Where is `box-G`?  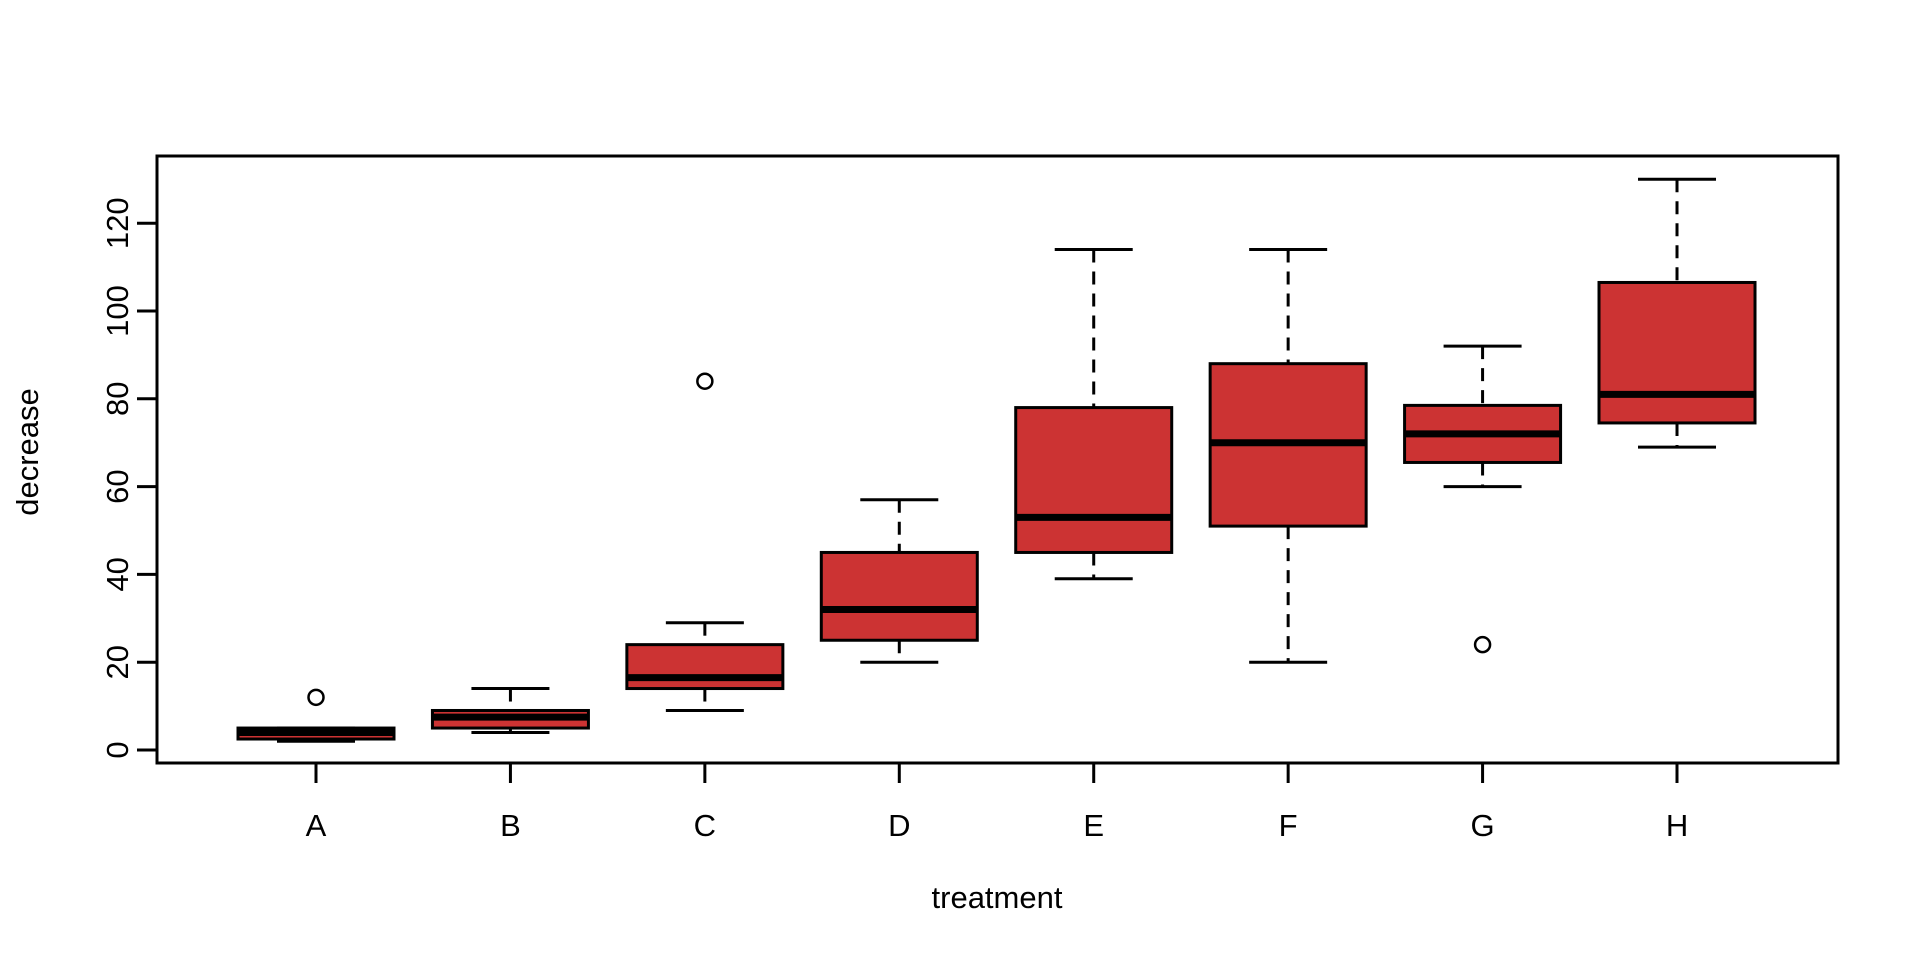
box-G is located at coordinates (1483, 499).